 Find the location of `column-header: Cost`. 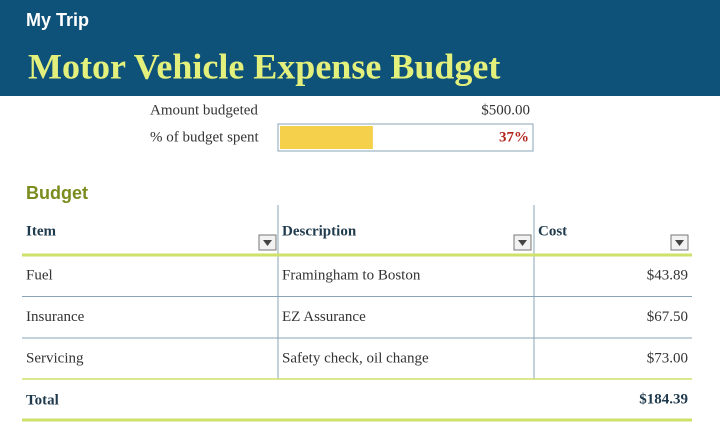

column-header: Cost is located at coordinates (552, 231).